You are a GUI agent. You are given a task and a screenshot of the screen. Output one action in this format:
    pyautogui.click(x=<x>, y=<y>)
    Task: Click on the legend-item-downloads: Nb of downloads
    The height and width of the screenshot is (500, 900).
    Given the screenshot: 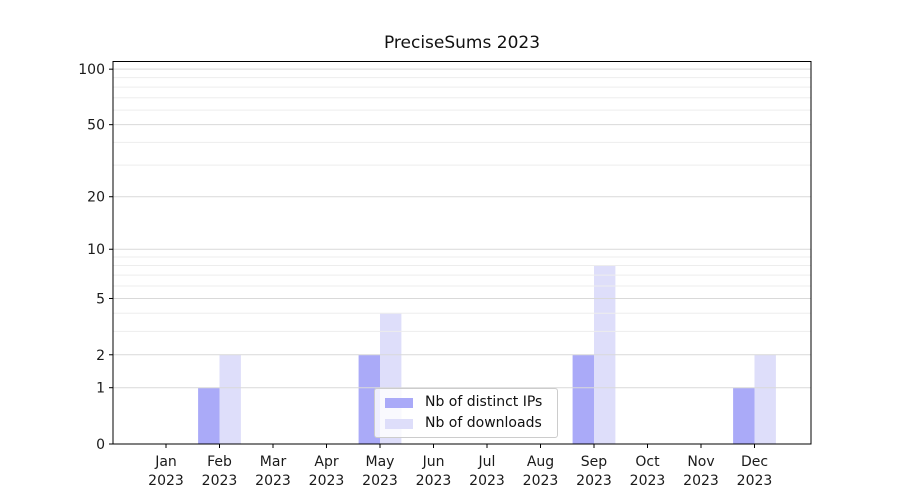 What is the action you would take?
    pyautogui.click(x=471, y=423)
    